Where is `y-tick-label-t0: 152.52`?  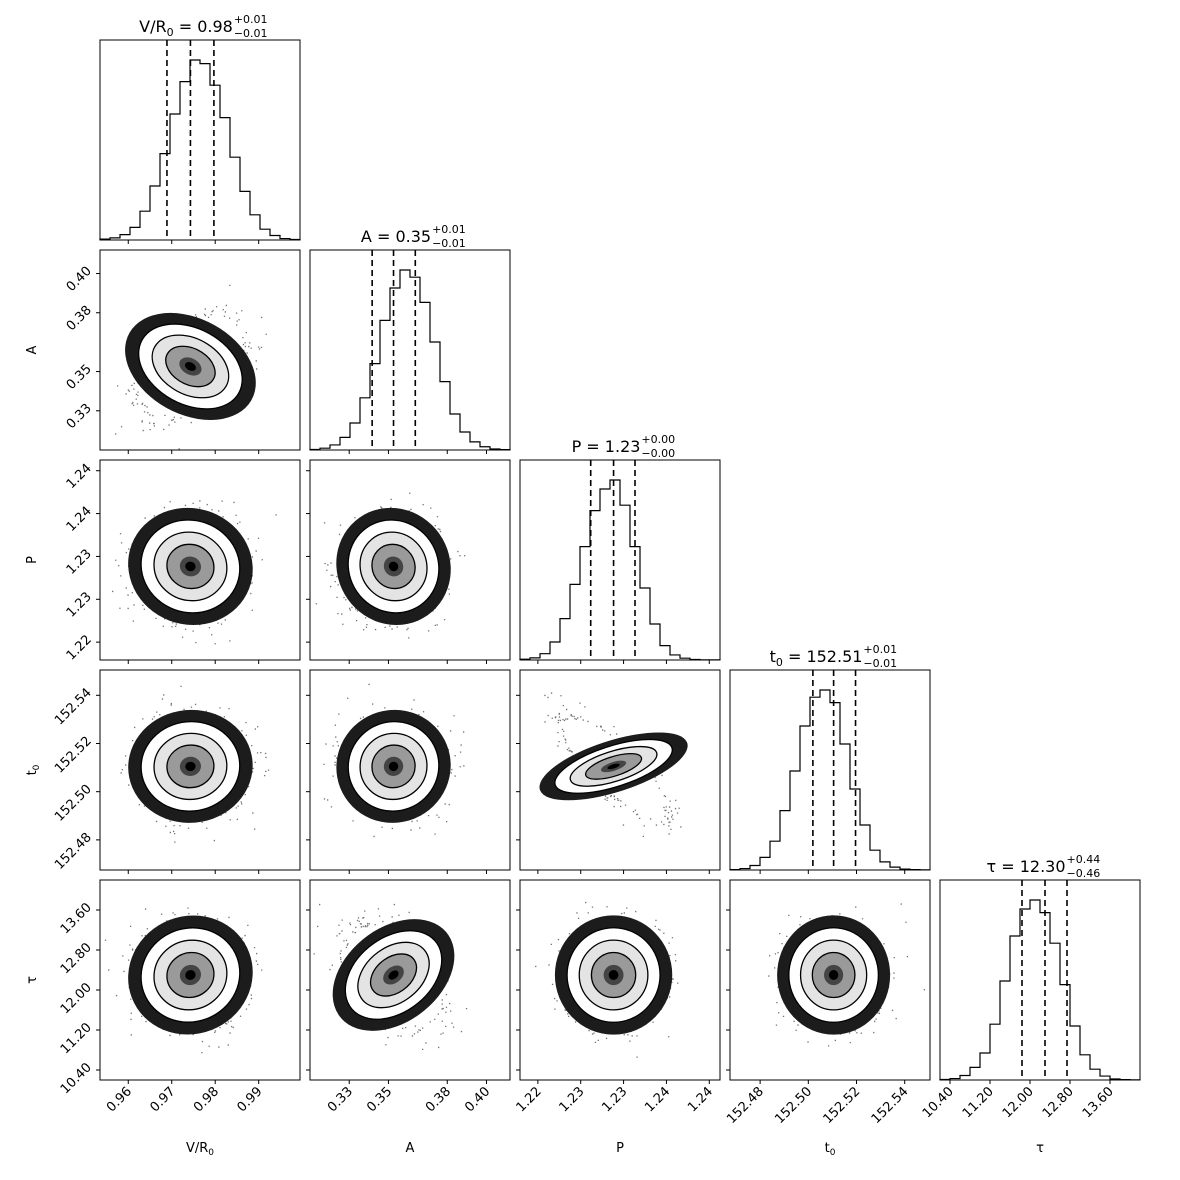
y-tick-label-t0: 152.52 is located at coordinates (73, 755).